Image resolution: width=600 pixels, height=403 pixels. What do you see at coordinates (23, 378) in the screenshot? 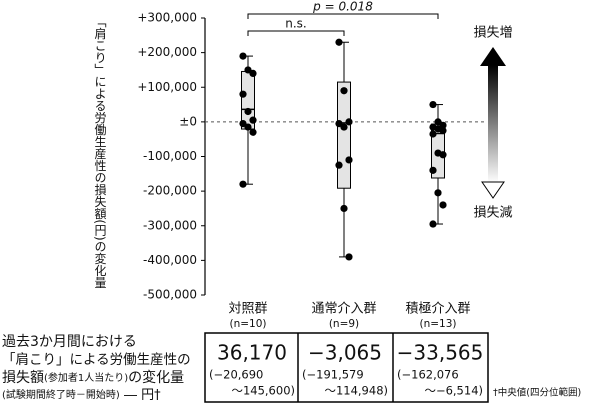
I see `description-part: 損失額` at bounding box center [23, 378].